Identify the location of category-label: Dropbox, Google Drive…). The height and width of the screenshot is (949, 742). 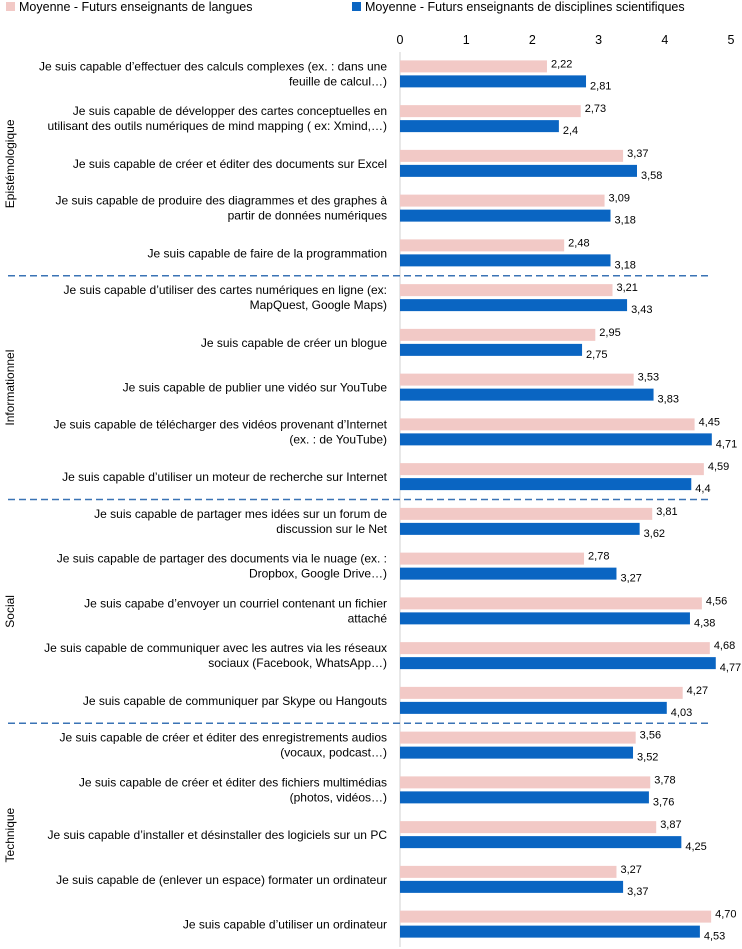
(318, 574).